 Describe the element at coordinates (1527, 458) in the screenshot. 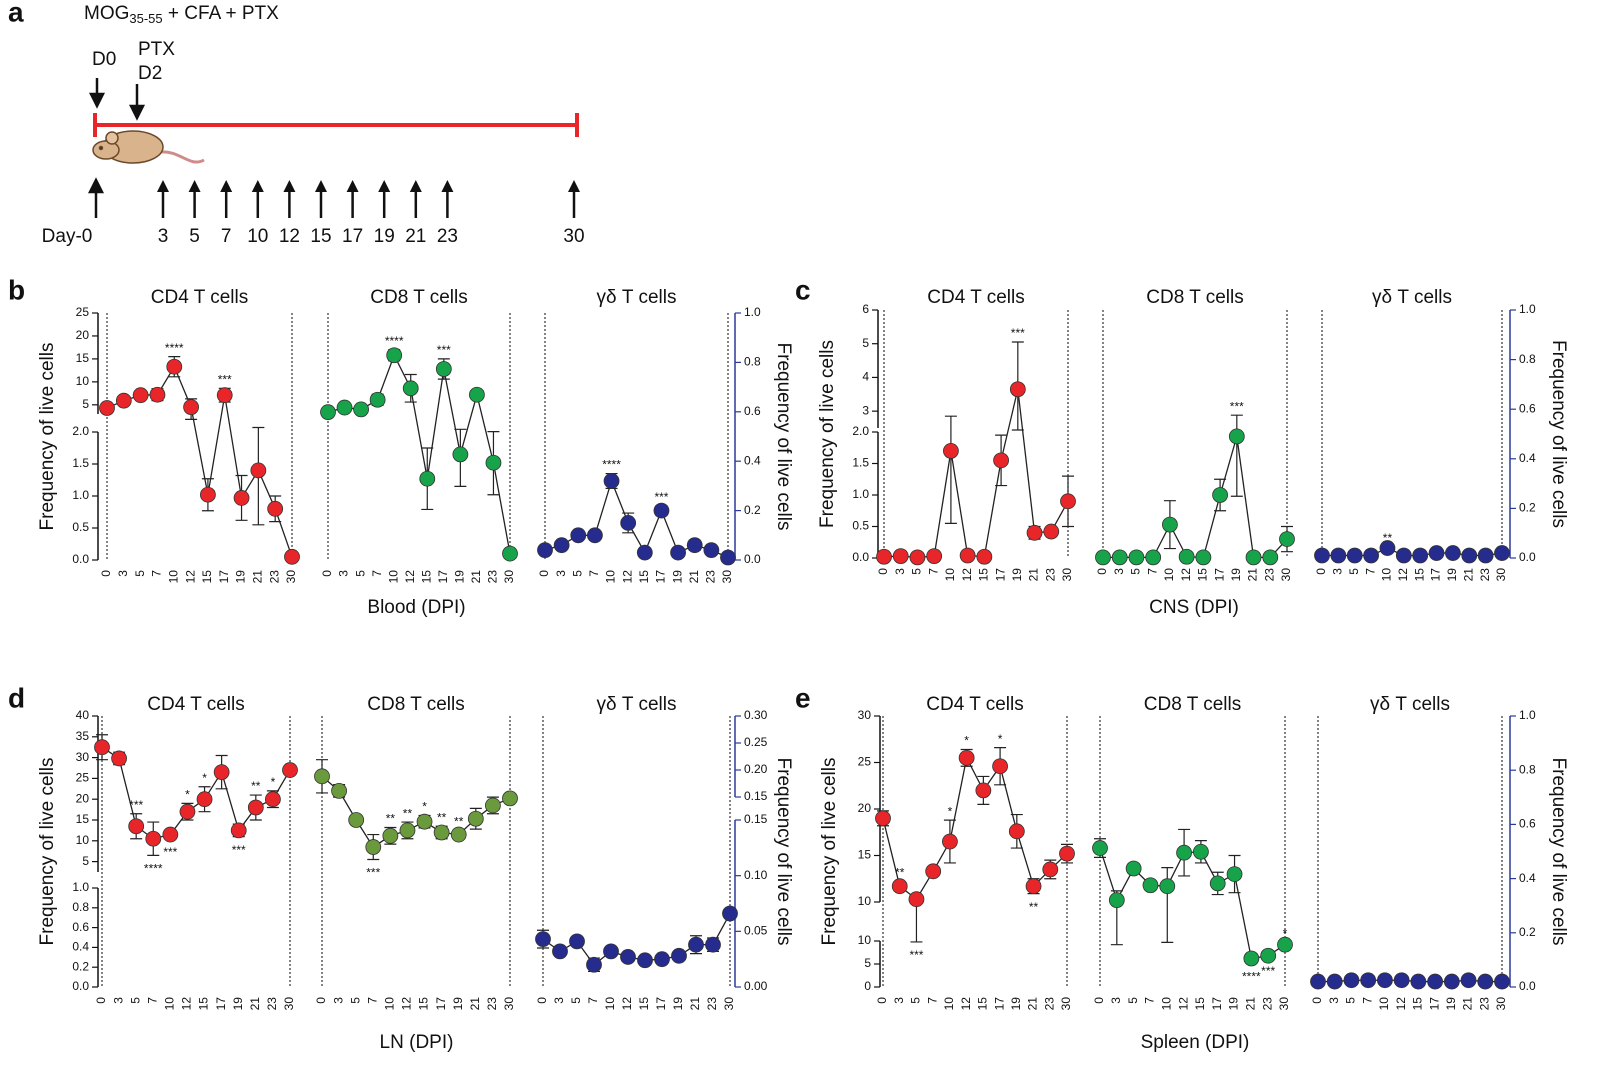

I see `y-tick-label: 0.4` at that location.